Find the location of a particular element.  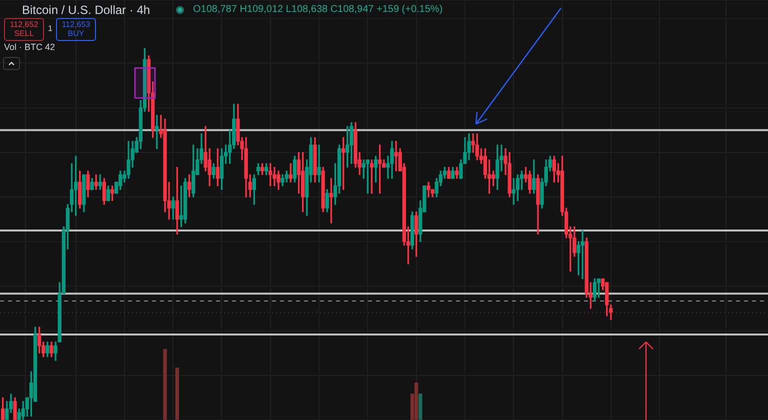

text: 112,652 SELL is located at coordinates (24, 29).